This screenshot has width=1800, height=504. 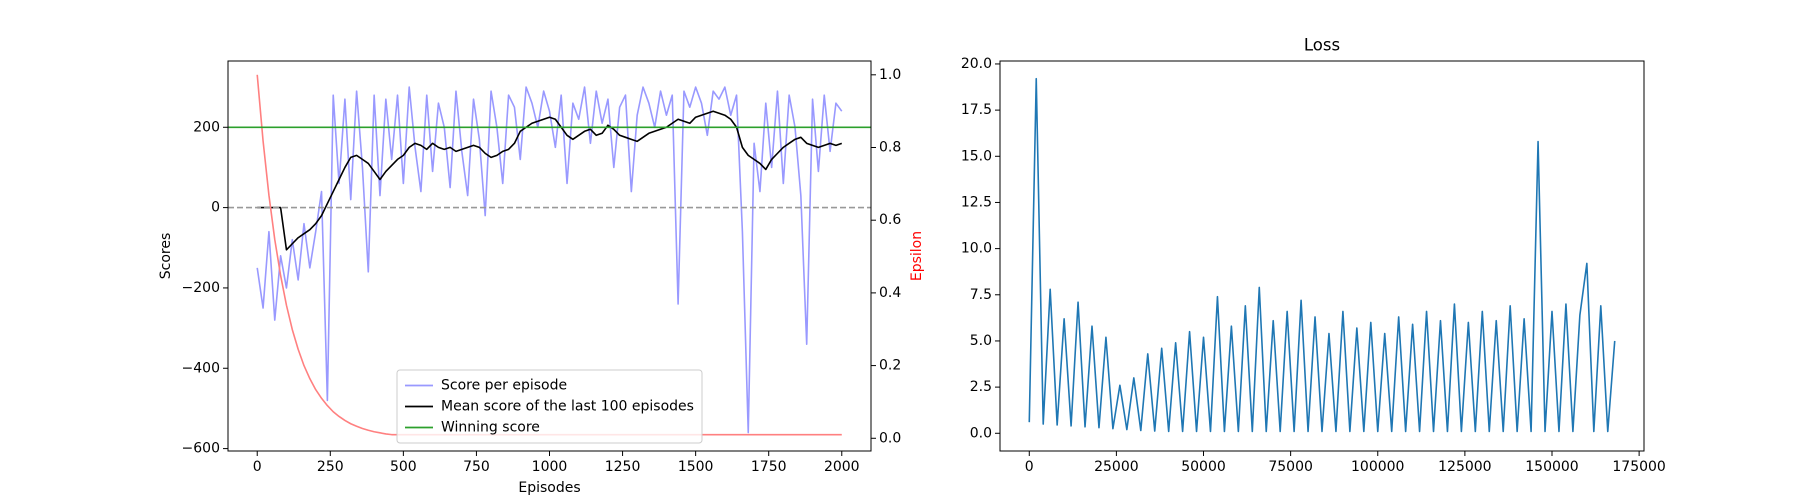 I want to click on x-axis-label: Episodes, so click(x=549, y=488).